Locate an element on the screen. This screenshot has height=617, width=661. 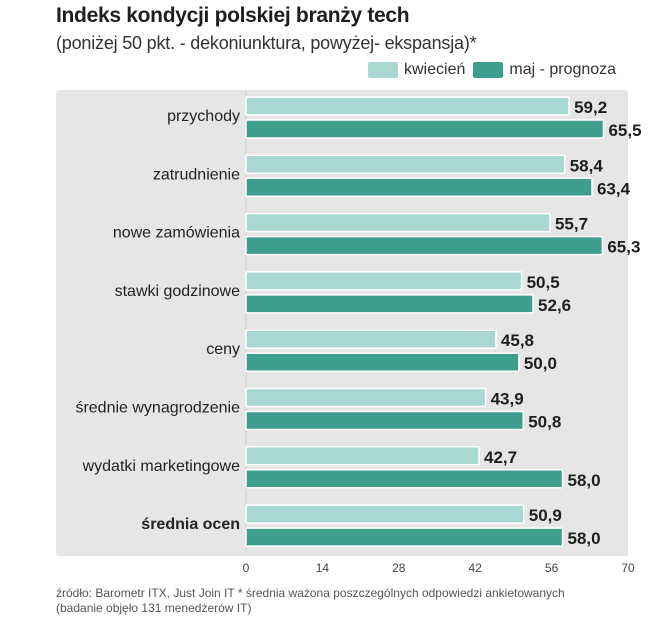
data-label: 45,8 is located at coordinates (517, 340).